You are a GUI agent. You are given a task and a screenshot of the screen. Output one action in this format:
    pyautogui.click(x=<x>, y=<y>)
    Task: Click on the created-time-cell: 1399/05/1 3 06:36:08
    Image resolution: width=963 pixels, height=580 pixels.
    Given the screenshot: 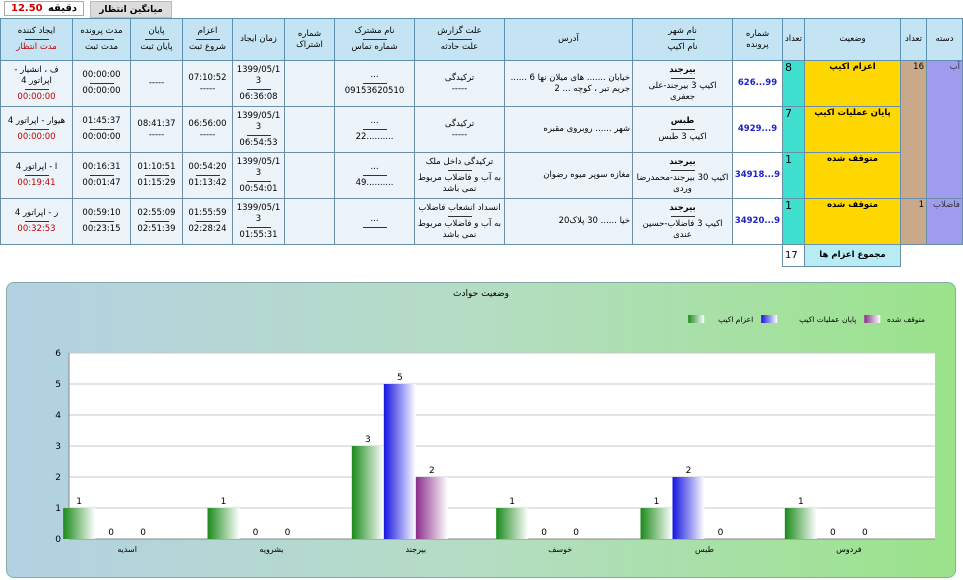 What is the action you would take?
    pyautogui.click(x=258, y=83)
    